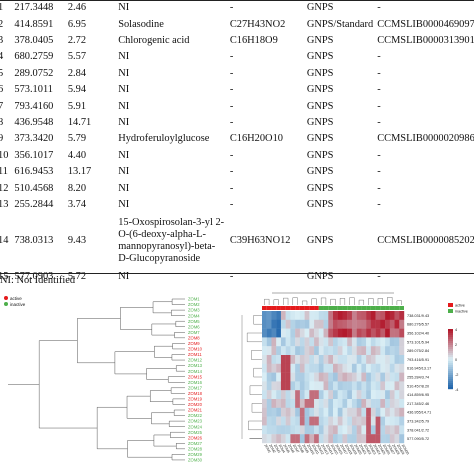  What do you see at coordinates (268, 449) in the screenshot?
I see `heatmap-column-label: ZOM1` at bounding box center [268, 449].